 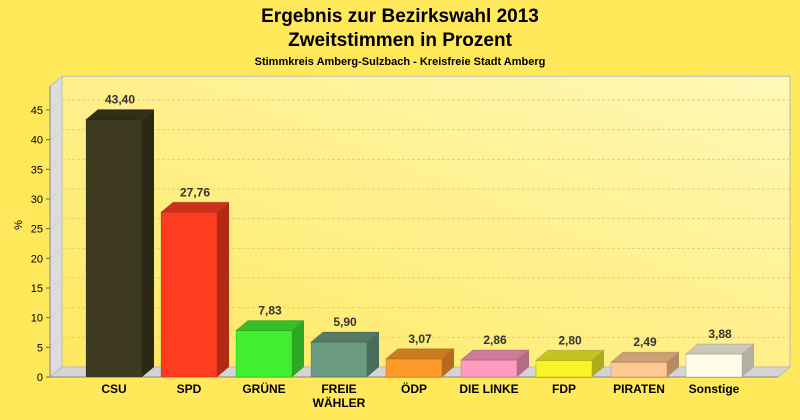 I want to click on y-tick-label: 0, so click(x=40, y=378).